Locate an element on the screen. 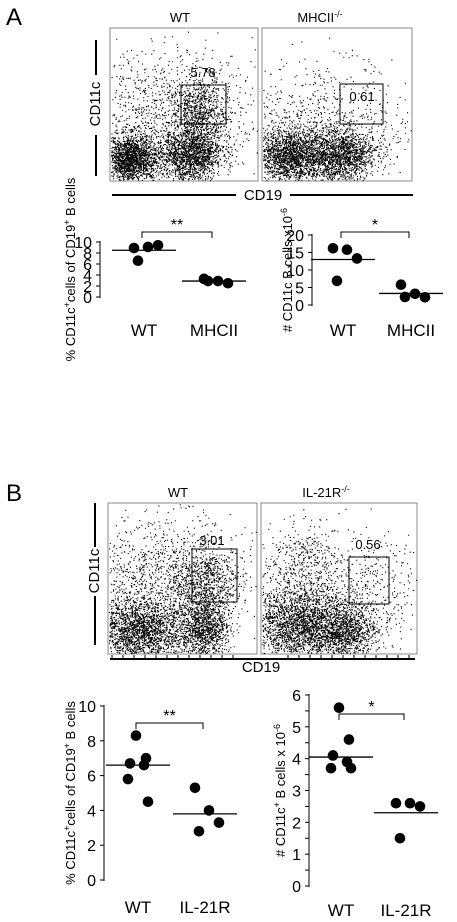 Image resolution: width=457 pixels, height=922 pixels. y-tick-label: 1 is located at coordinates (296, 855).